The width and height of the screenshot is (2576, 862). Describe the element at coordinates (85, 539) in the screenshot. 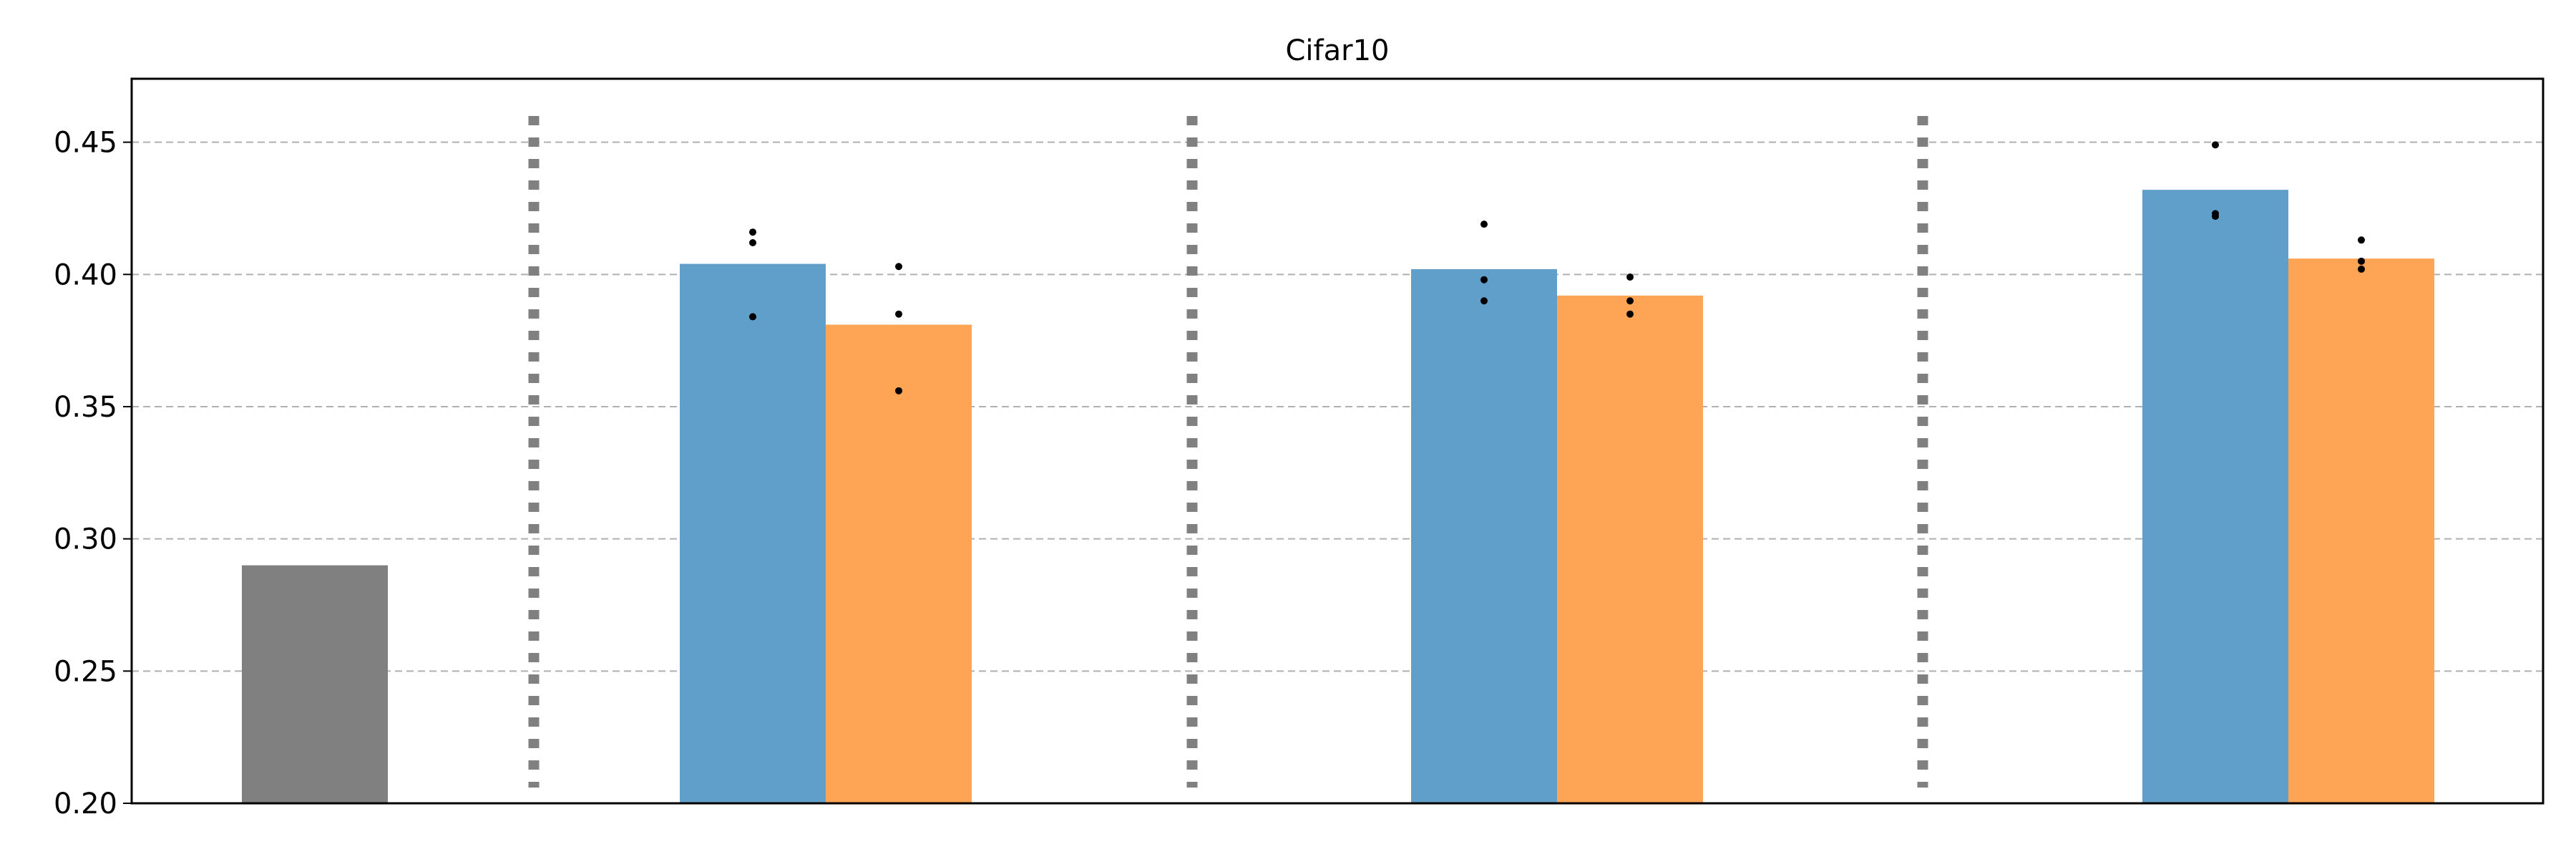

I see `y-tick-label: 0.30` at that location.